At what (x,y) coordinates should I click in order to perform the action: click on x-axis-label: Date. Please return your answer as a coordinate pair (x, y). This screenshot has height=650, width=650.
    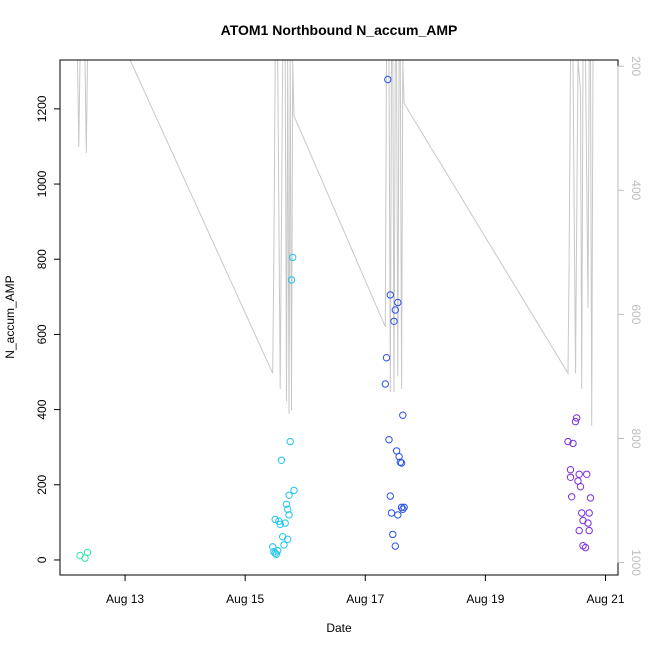
    Looking at the image, I should click on (339, 628).